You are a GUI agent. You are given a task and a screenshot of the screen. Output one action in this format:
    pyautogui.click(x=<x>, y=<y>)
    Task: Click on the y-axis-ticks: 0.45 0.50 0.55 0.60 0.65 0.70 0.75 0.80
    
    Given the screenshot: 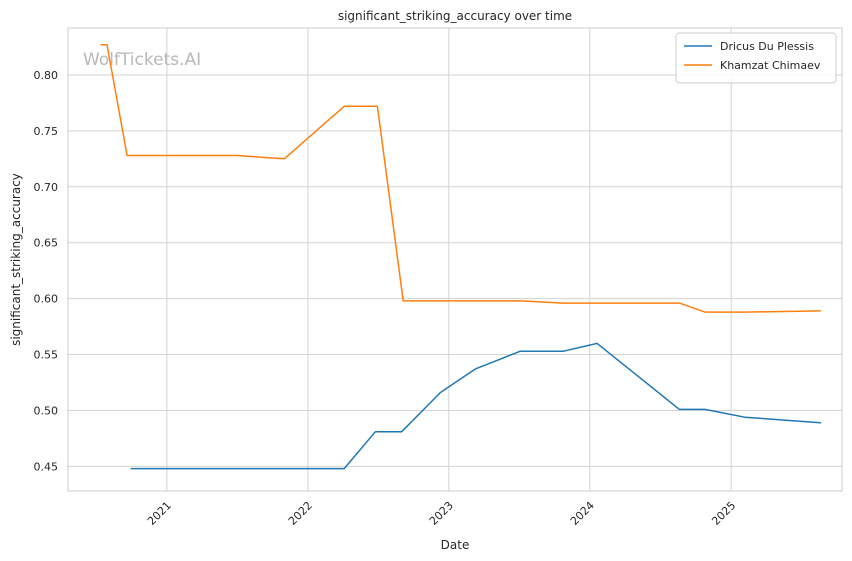 What is the action you would take?
    pyautogui.click(x=46, y=271)
    